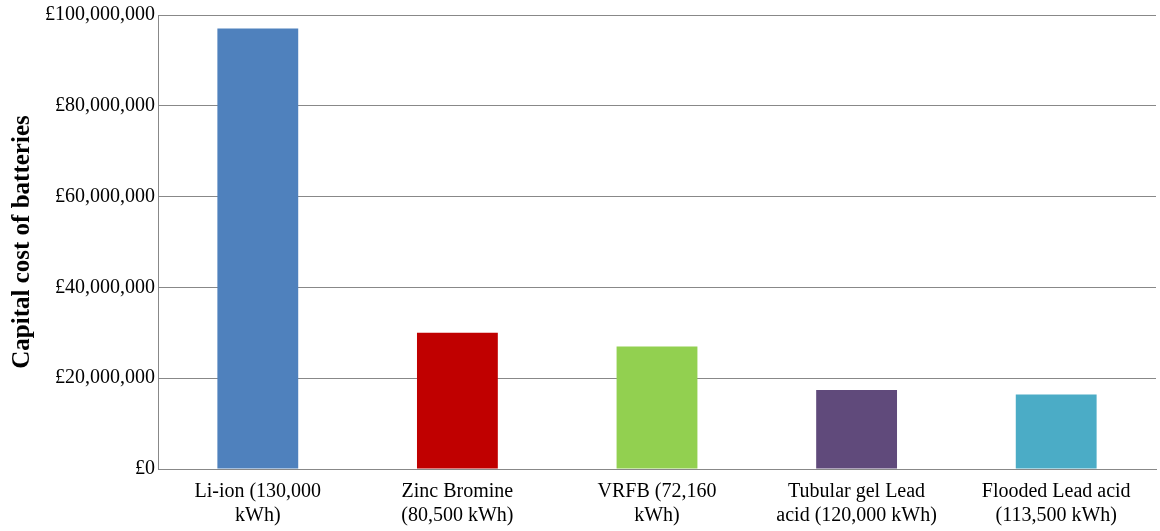 Image resolution: width=1160 pixels, height=531 pixels. Describe the element at coordinates (657, 503) in the screenshot. I see `x-tick-label: VRFB (72,160 kWh)` at that location.